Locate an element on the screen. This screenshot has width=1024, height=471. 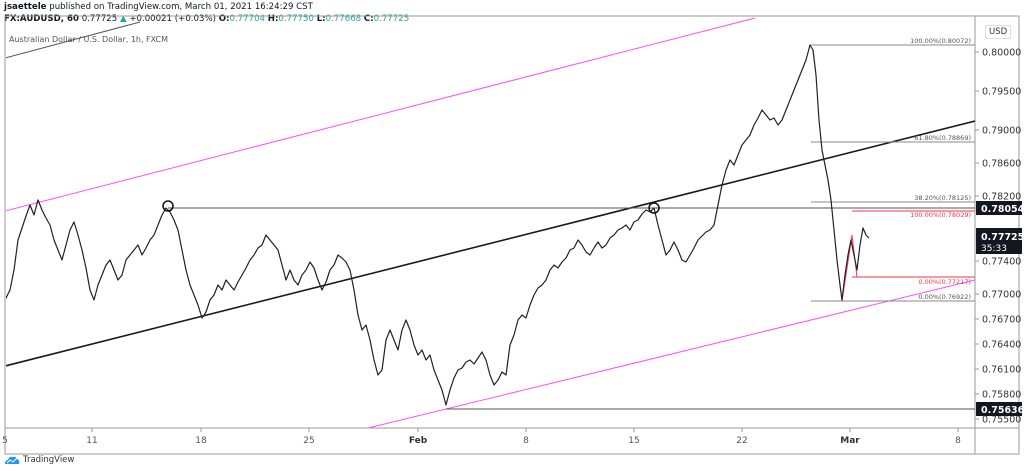
time-scale: 5 11 18 25 Feb 8 15 22 Mar 8 is located at coordinates (481, 437).